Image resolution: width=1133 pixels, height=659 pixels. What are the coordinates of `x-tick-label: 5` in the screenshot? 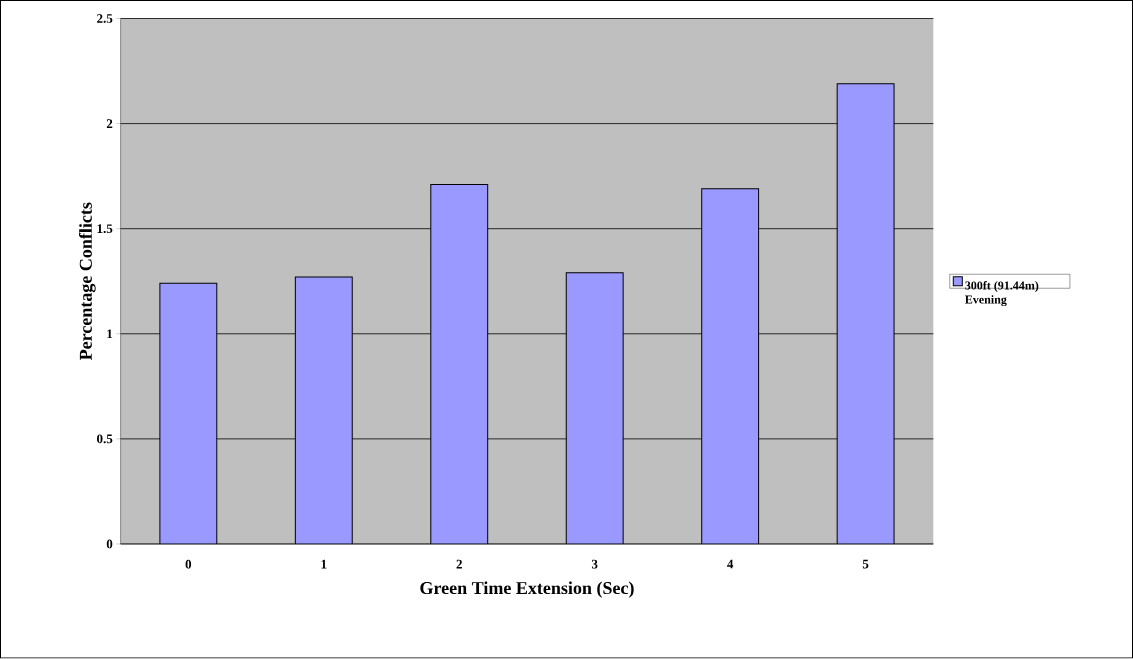 It's located at (865, 564).